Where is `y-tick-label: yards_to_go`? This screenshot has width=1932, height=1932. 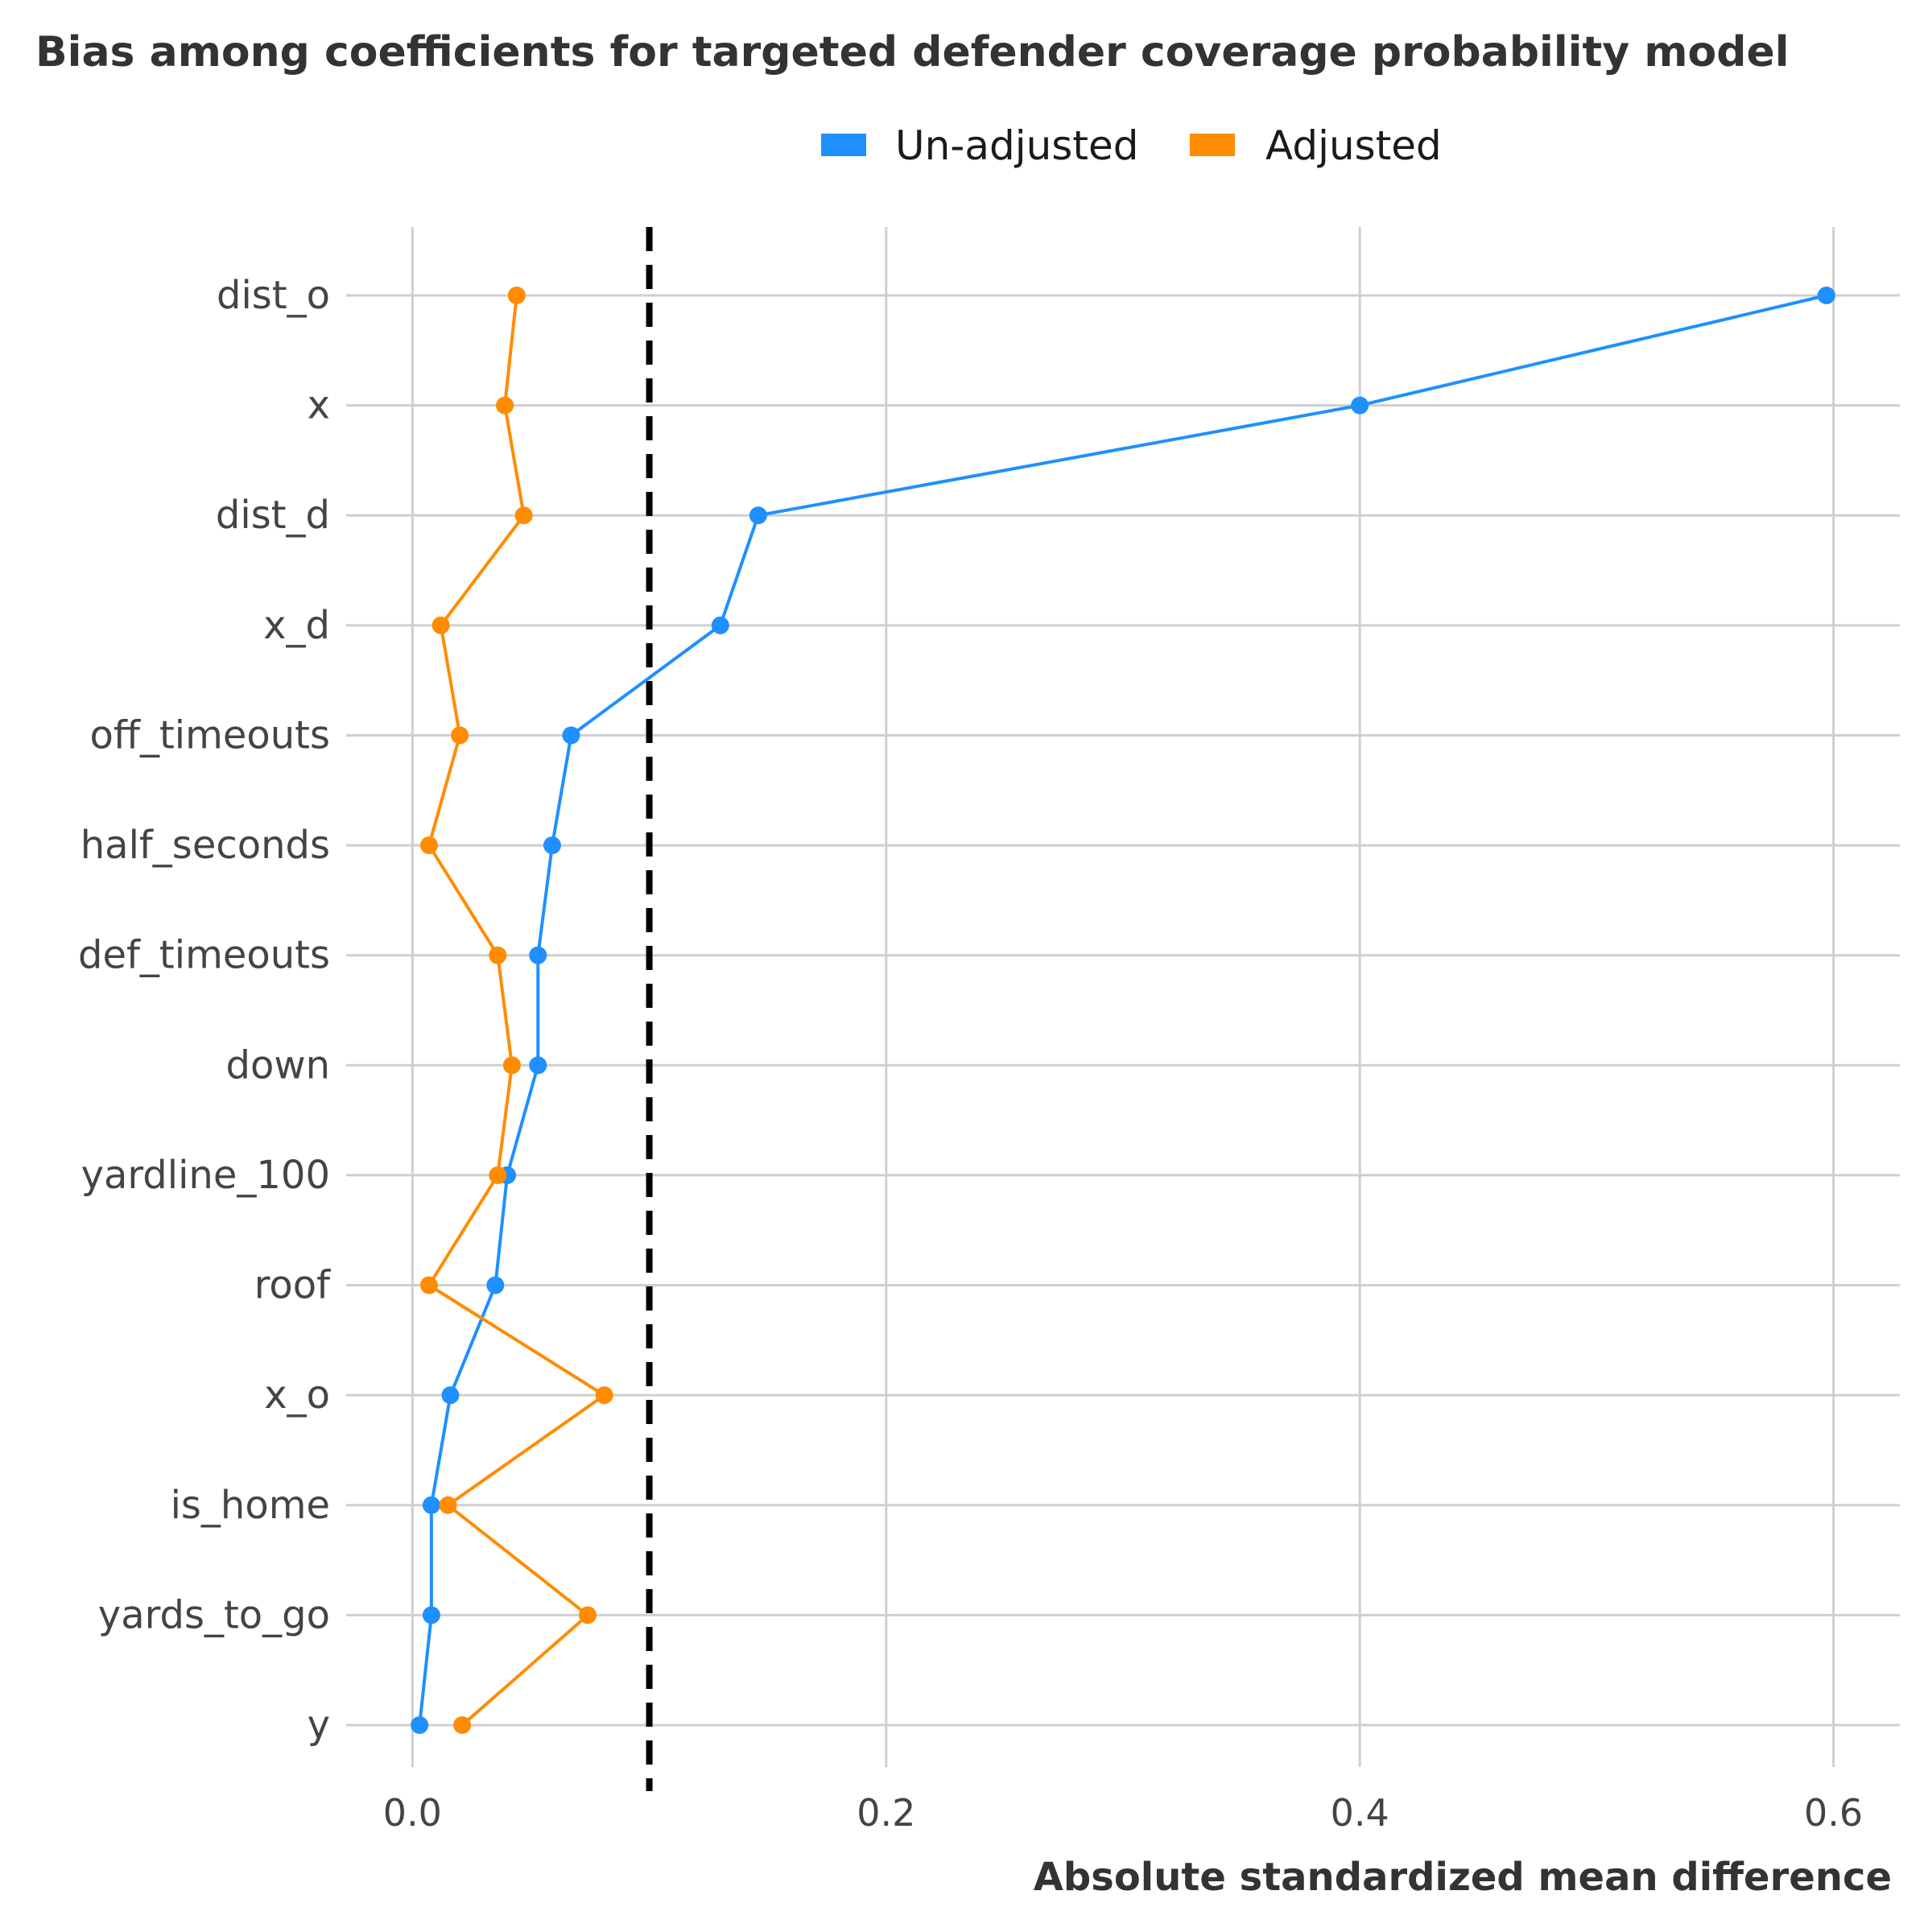
y-tick-label: yards_to_go is located at coordinates (214, 1614).